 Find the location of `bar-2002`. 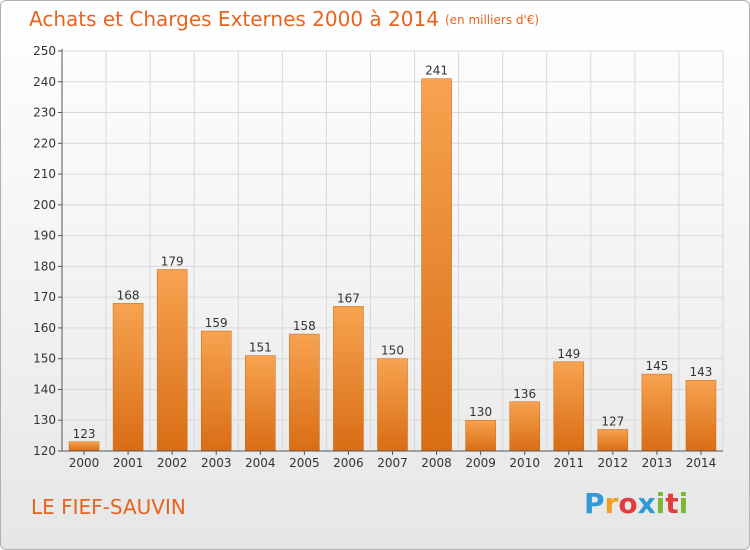

bar-2002 is located at coordinates (172, 360).